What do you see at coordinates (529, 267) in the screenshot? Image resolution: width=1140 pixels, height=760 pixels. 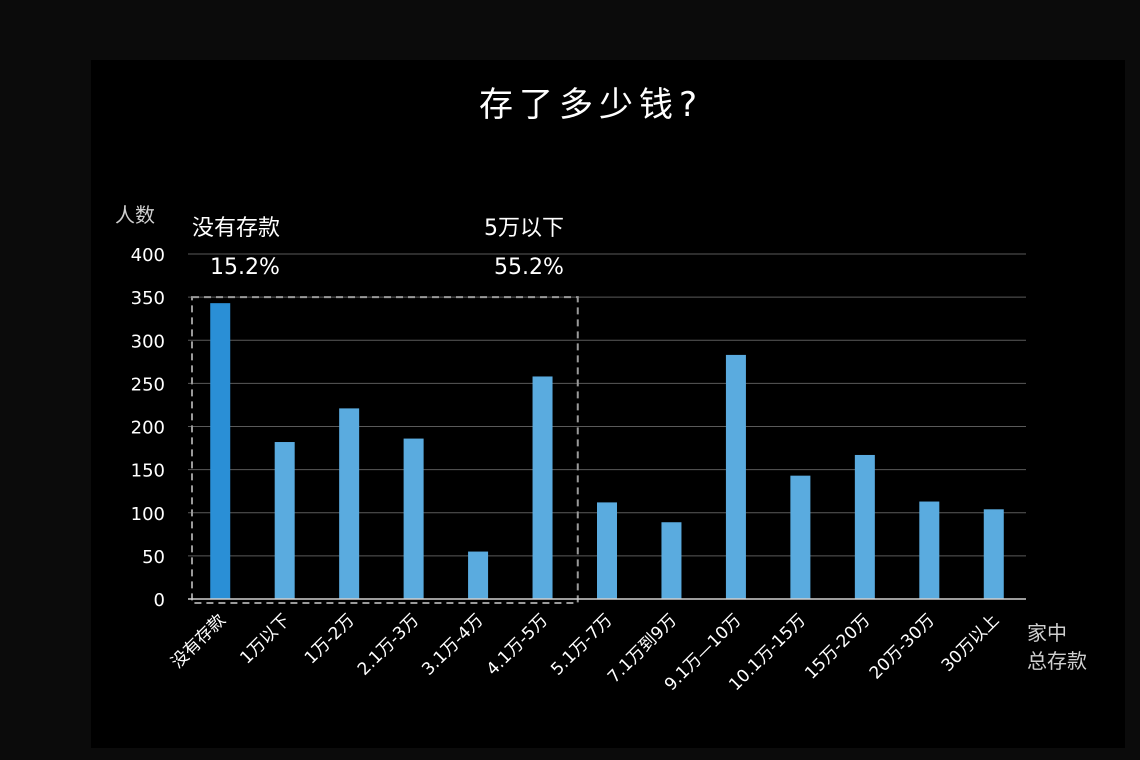 I see `annotation-under-5w-value: 55.2%` at bounding box center [529, 267].